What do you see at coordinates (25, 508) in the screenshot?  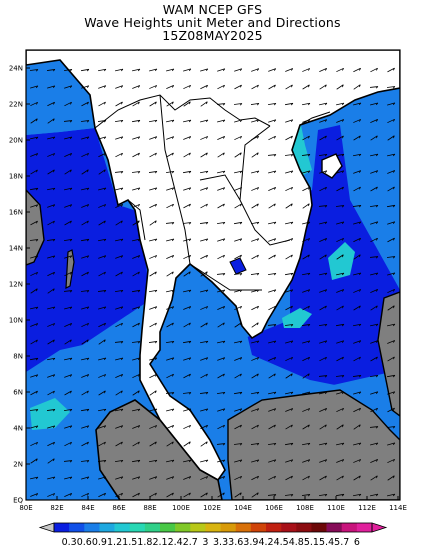 I see `lon-tick-label: 80E` at bounding box center [25, 508].